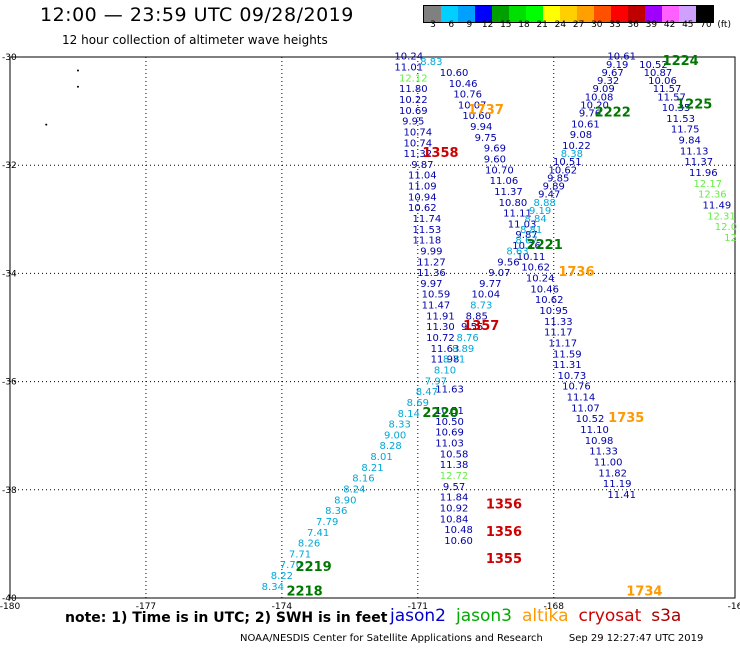 This screenshot has width=740, height=650. Describe the element at coordinates (690, 141) in the screenshot. I see `wave-height-label: 9.84` at that location.